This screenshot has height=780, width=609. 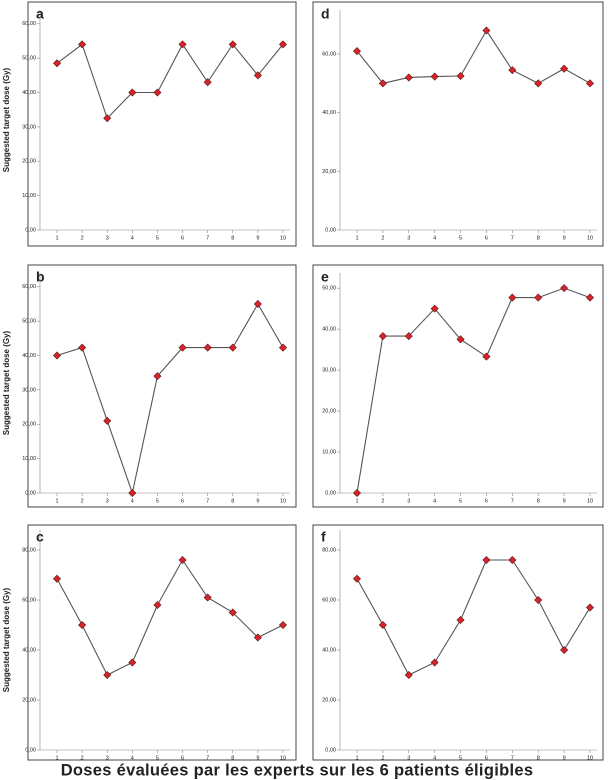 What do you see at coordinates (325, 14) in the screenshot?
I see `panel-label: d` at bounding box center [325, 14].